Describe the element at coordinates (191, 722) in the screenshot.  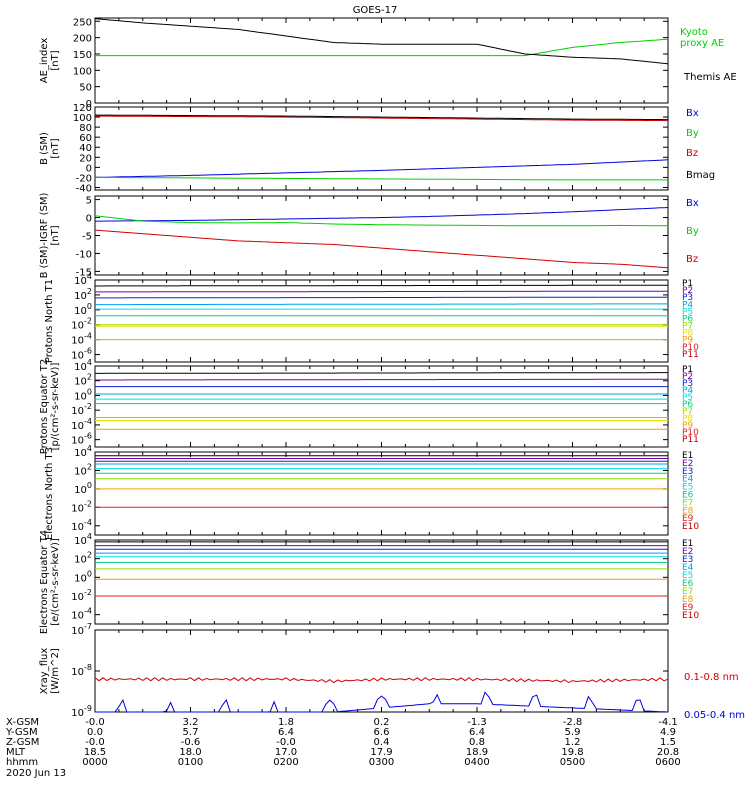
I see `x-axis-value: 3.2` at that location.